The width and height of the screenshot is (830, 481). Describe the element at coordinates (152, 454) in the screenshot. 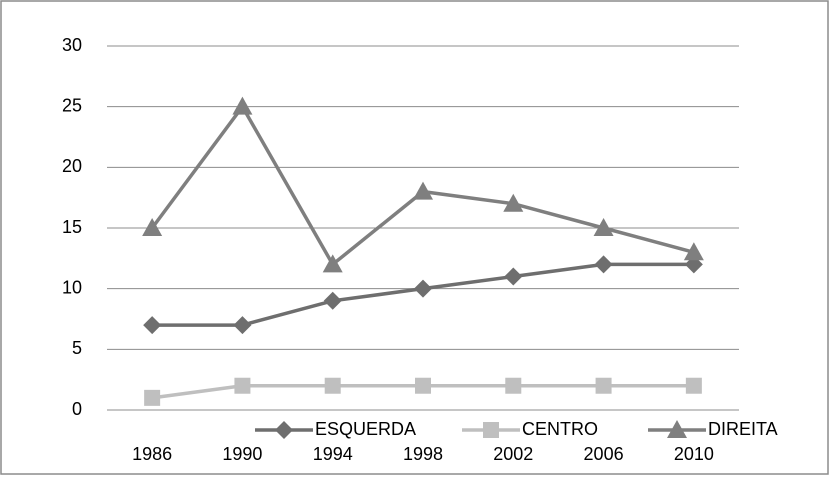

I see `x-tick-label: 1986` at that location.